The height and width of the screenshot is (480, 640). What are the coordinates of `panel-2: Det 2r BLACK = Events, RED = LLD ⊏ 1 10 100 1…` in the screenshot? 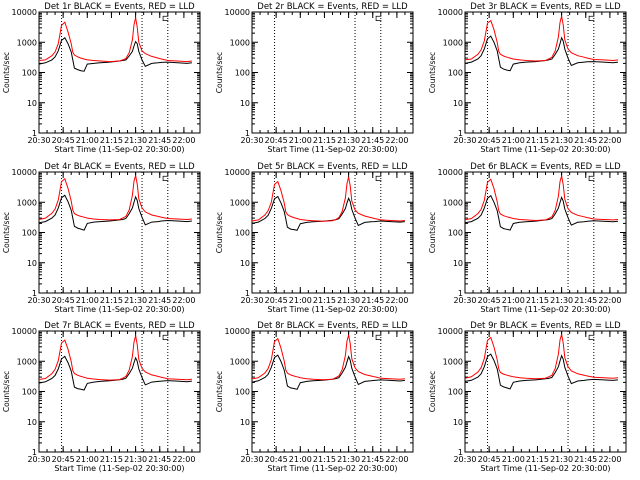 It's located at (314, 78).